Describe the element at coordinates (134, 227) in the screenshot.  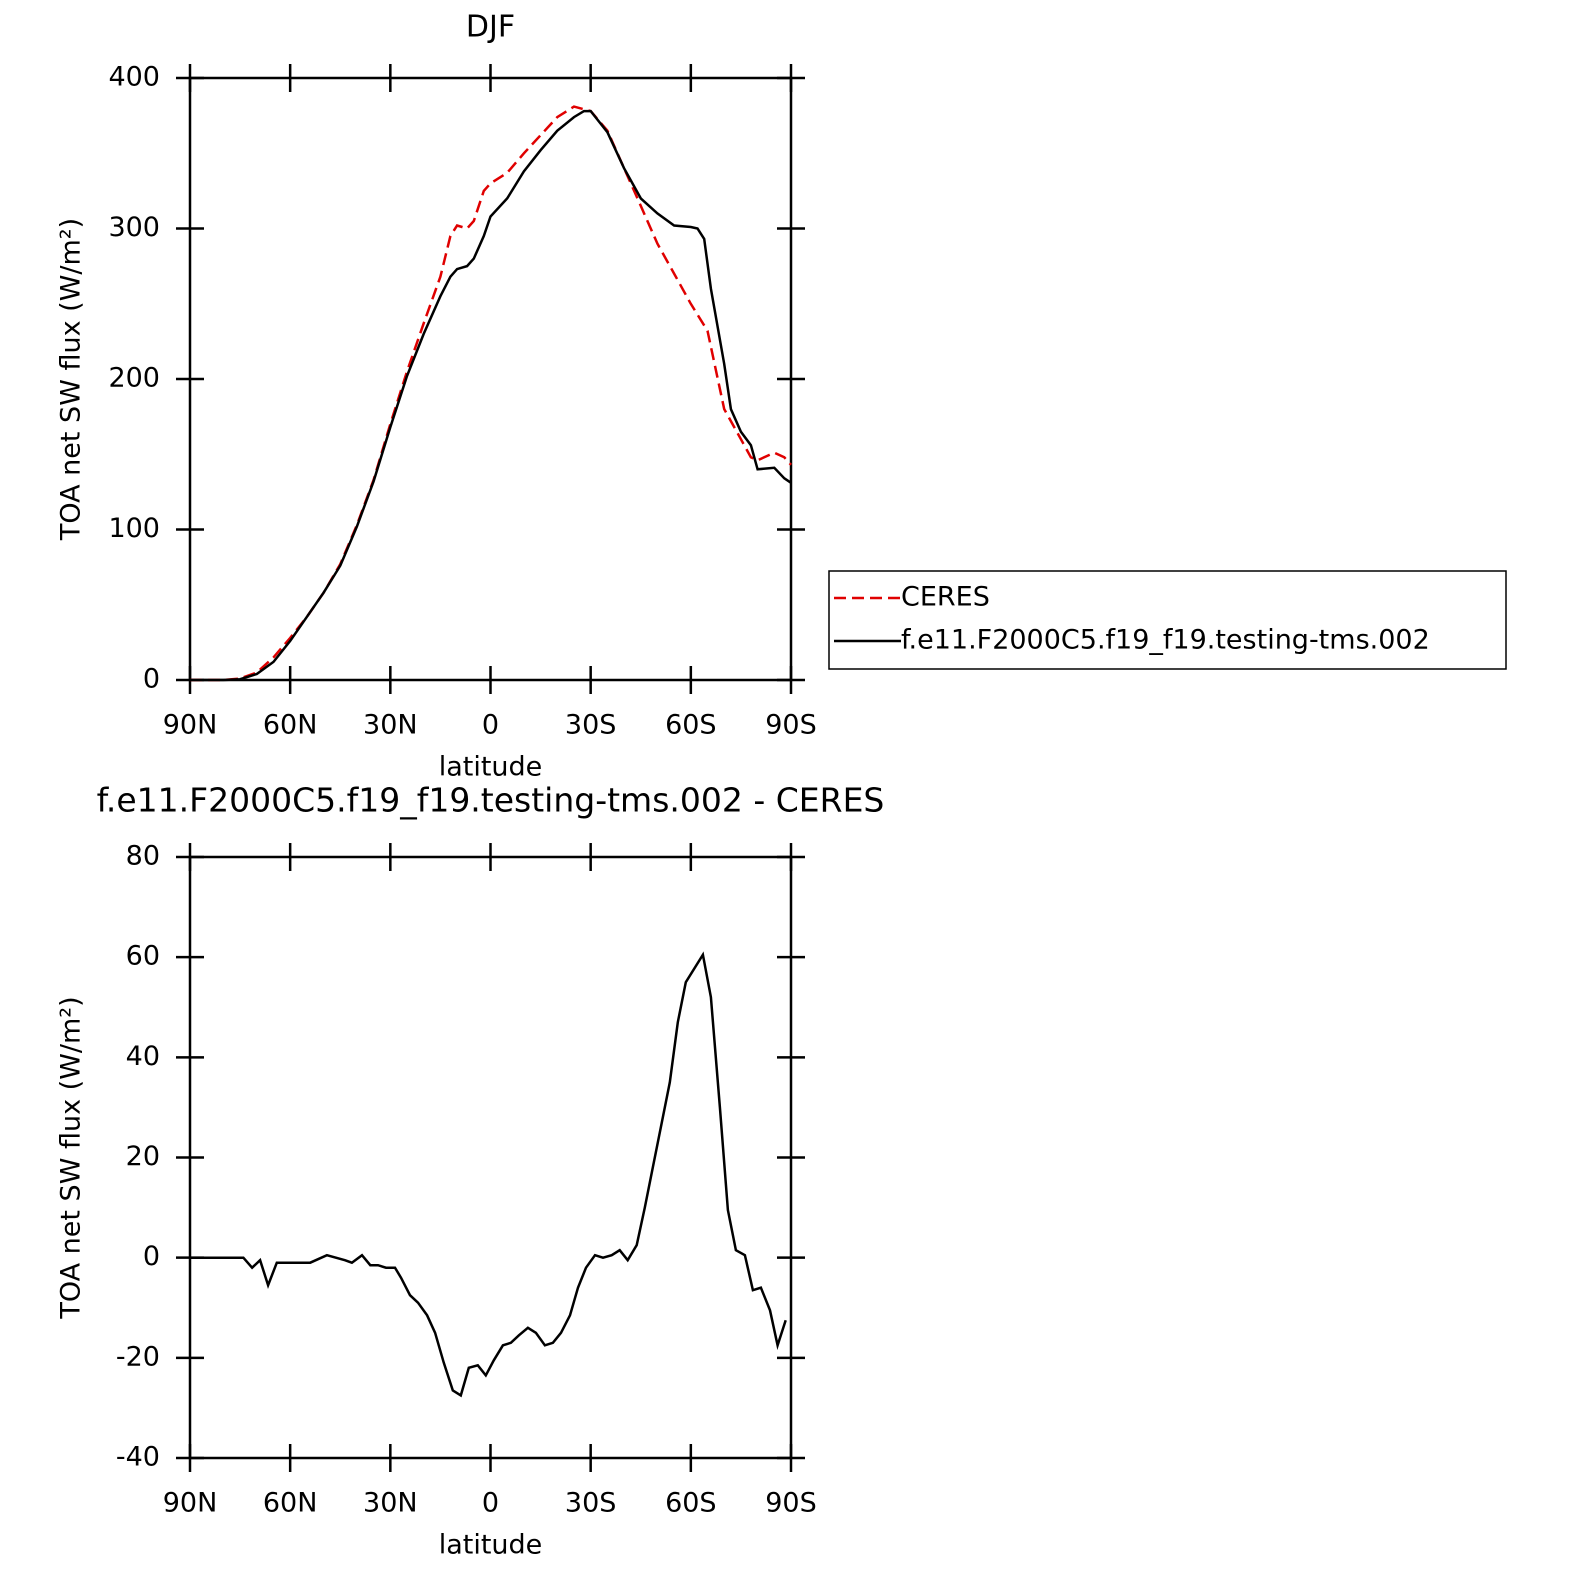
I see `y-tick-label: 300` at that location.